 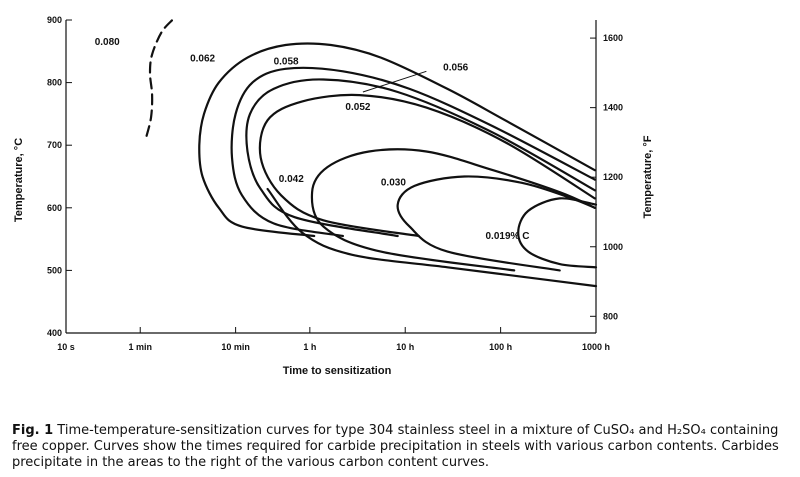 What do you see at coordinates (235, 347) in the screenshot?
I see `x-tick-label: 10 min` at bounding box center [235, 347].